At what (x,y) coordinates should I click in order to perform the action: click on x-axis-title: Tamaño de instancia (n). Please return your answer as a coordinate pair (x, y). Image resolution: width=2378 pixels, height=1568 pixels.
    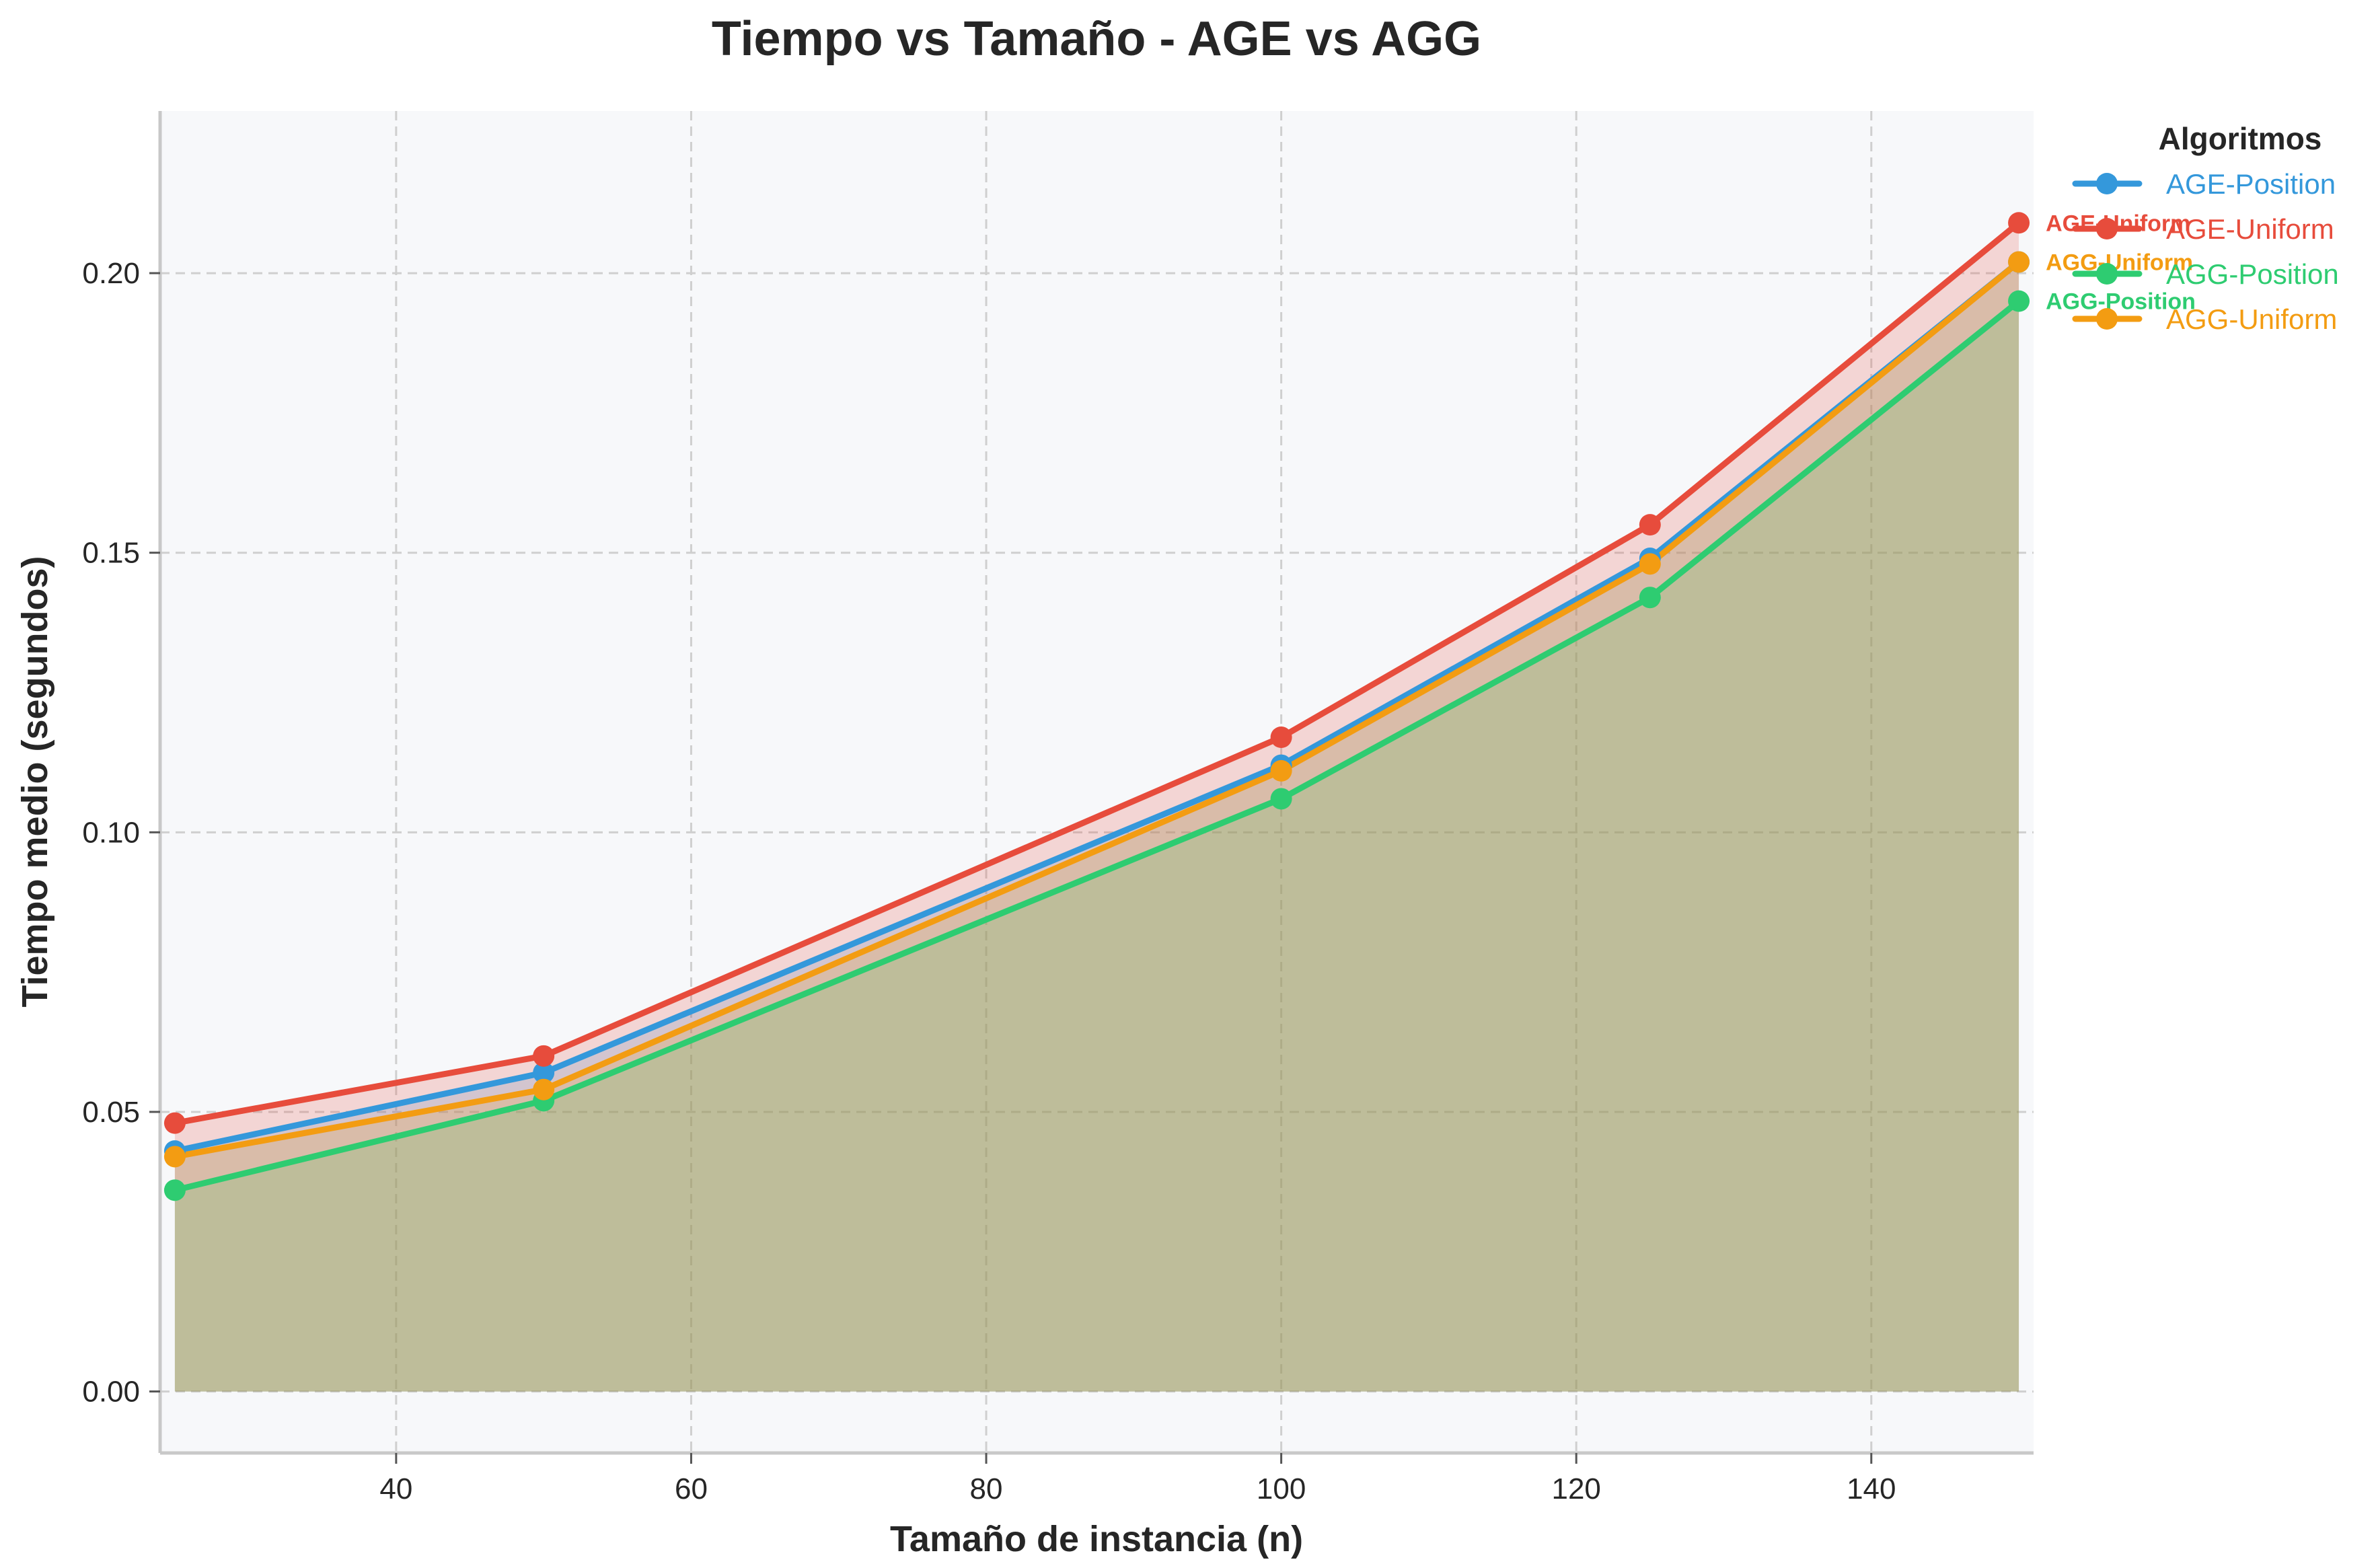
    Looking at the image, I should click on (1096, 1539).